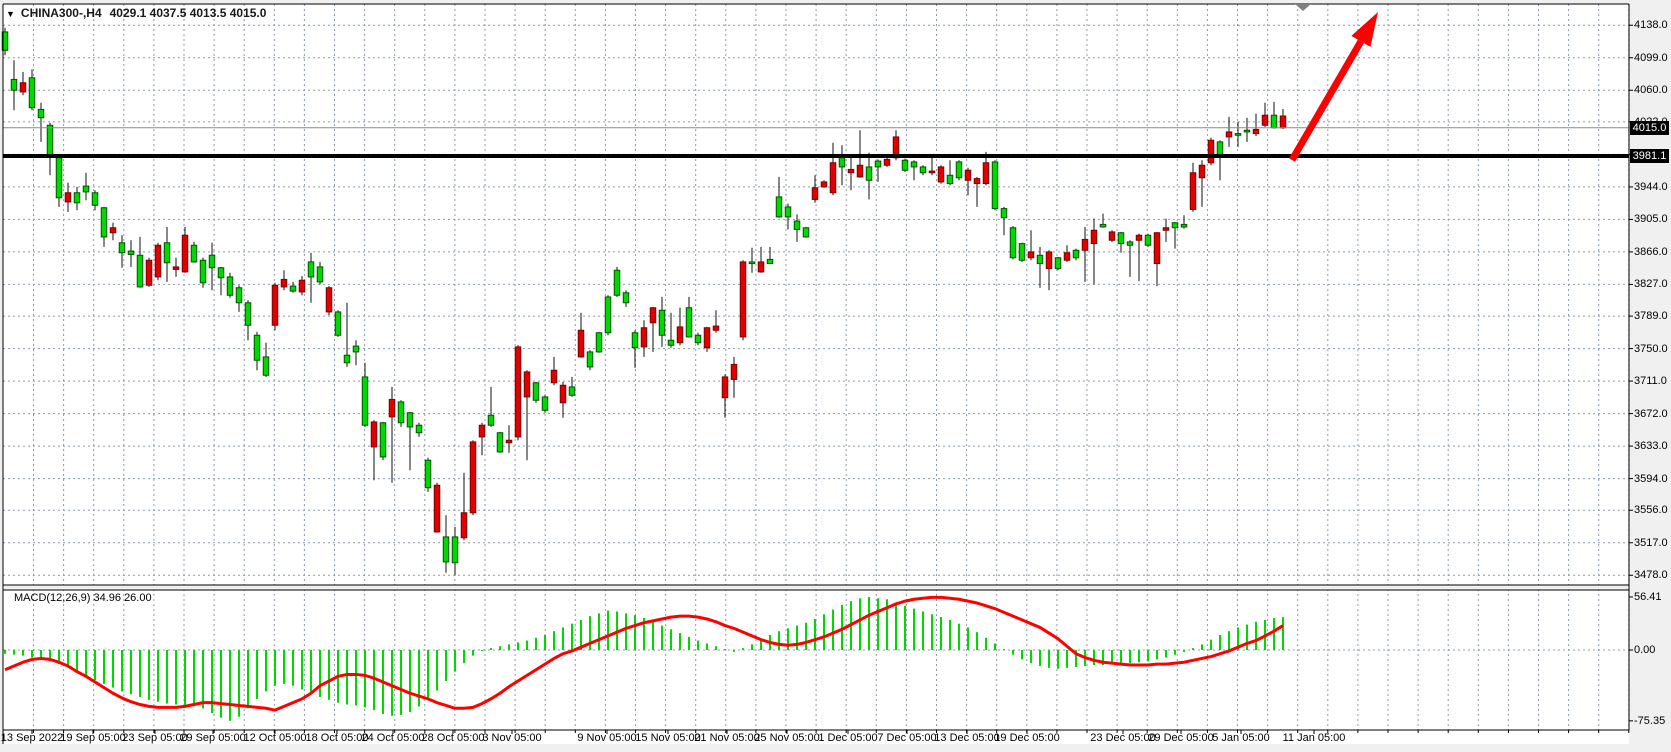 This screenshot has height=752, width=1671. Describe the element at coordinates (787, 738) in the screenshot. I see `time-axis-label: 25 Nov 05:00` at that location.